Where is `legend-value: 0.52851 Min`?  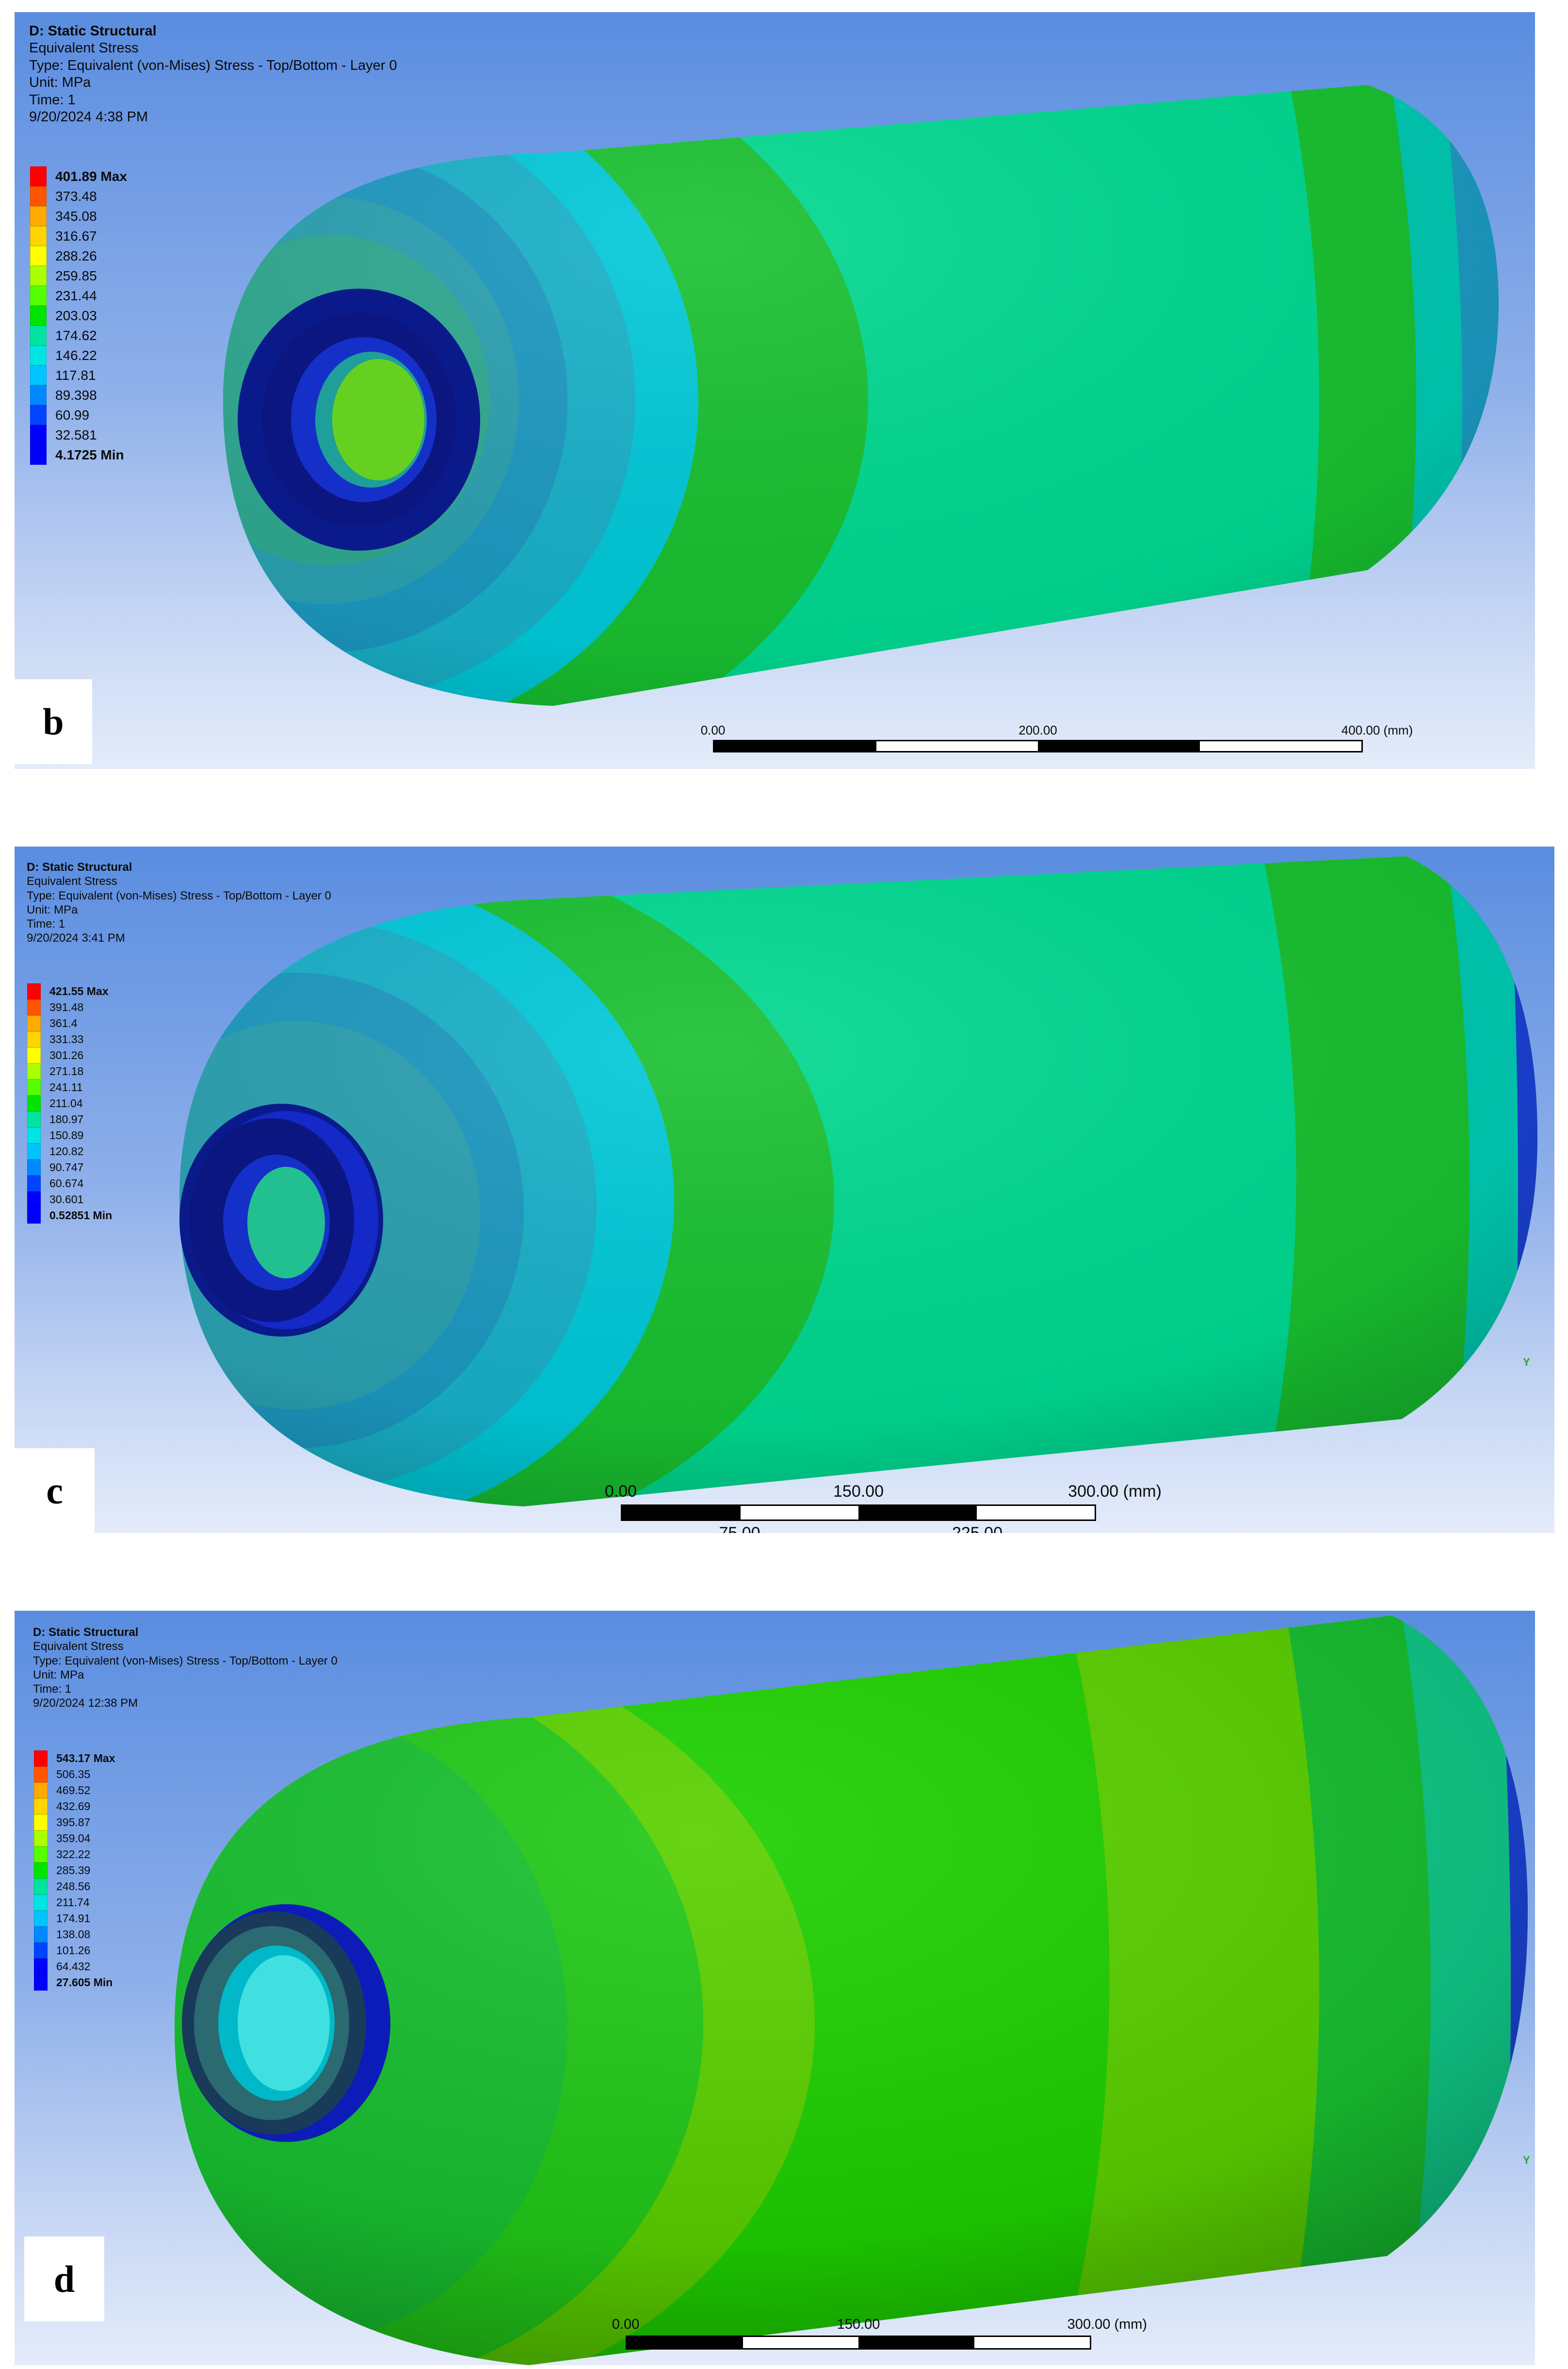
legend-value: 0.52851 Min is located at coordinates (81, 1216).